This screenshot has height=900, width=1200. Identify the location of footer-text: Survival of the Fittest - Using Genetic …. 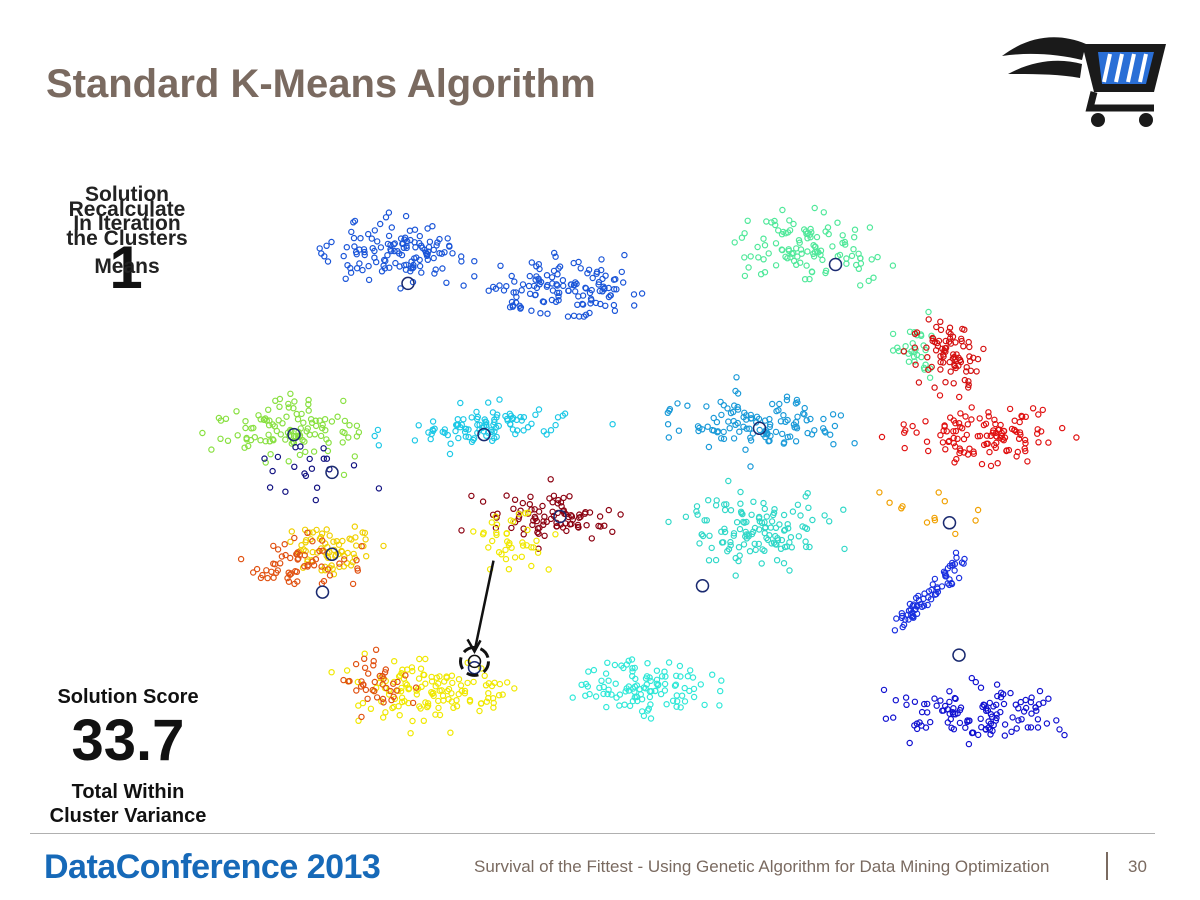
(762, 866).